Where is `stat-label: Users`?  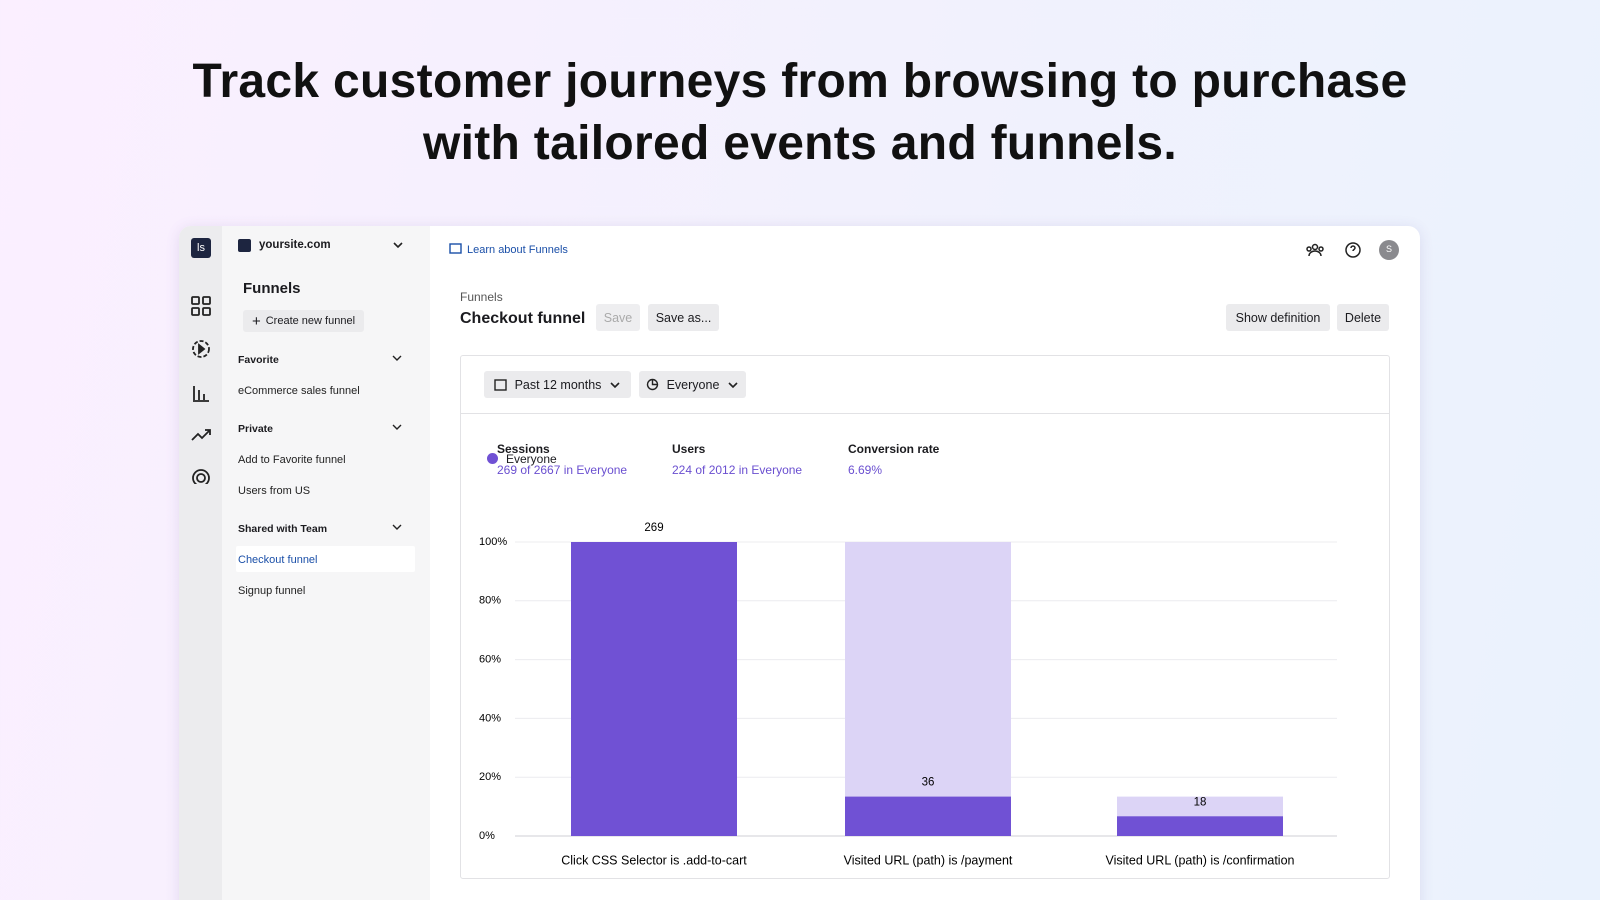 stat-label: Users is located at coordinates (689, 449).